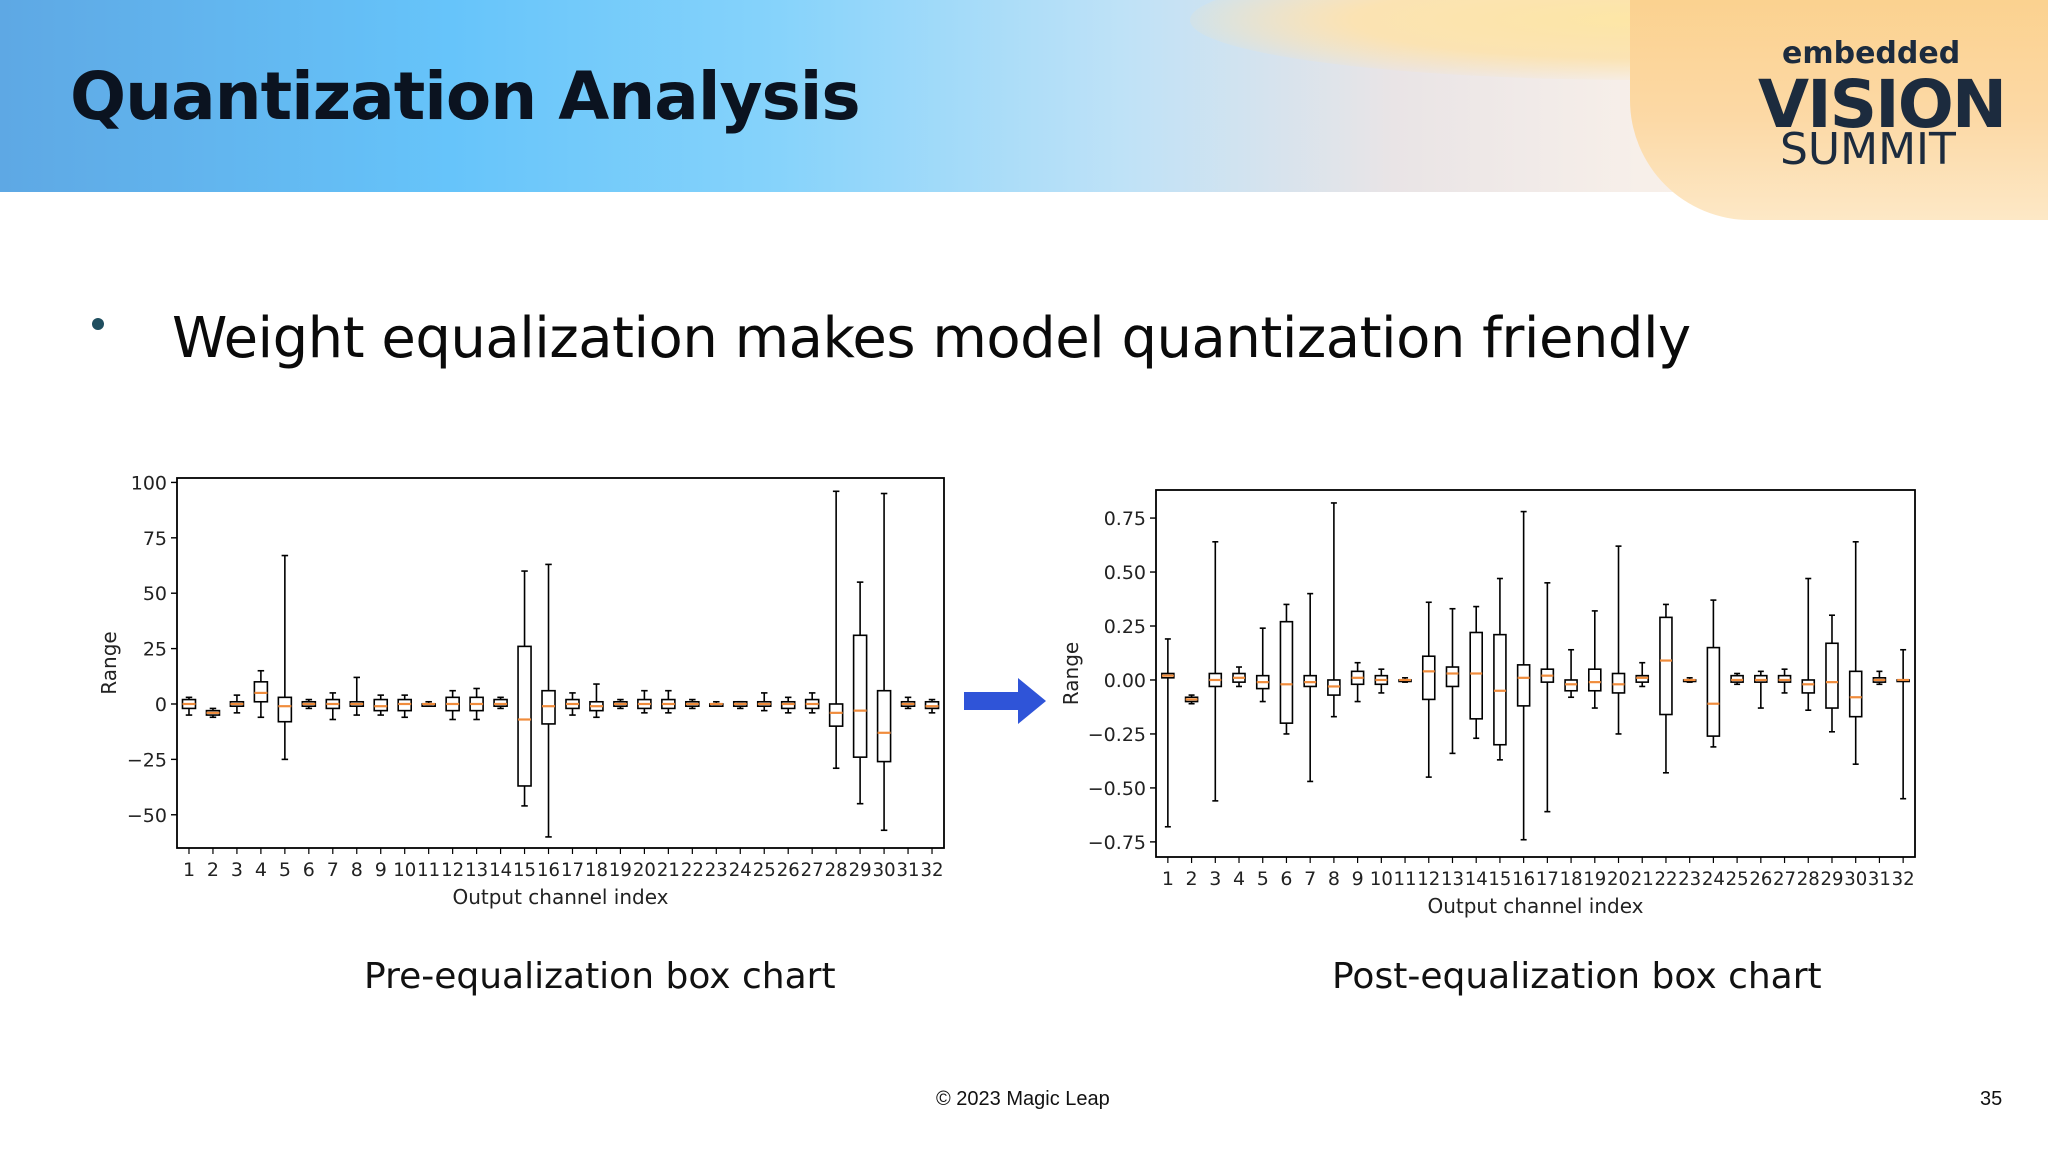 Image resolution: width=2048 pixels, height=1152 pixels. Describe the element at coordinates (1405, 879) in the screenshot. I see `x-tick-label: 11` at that location.